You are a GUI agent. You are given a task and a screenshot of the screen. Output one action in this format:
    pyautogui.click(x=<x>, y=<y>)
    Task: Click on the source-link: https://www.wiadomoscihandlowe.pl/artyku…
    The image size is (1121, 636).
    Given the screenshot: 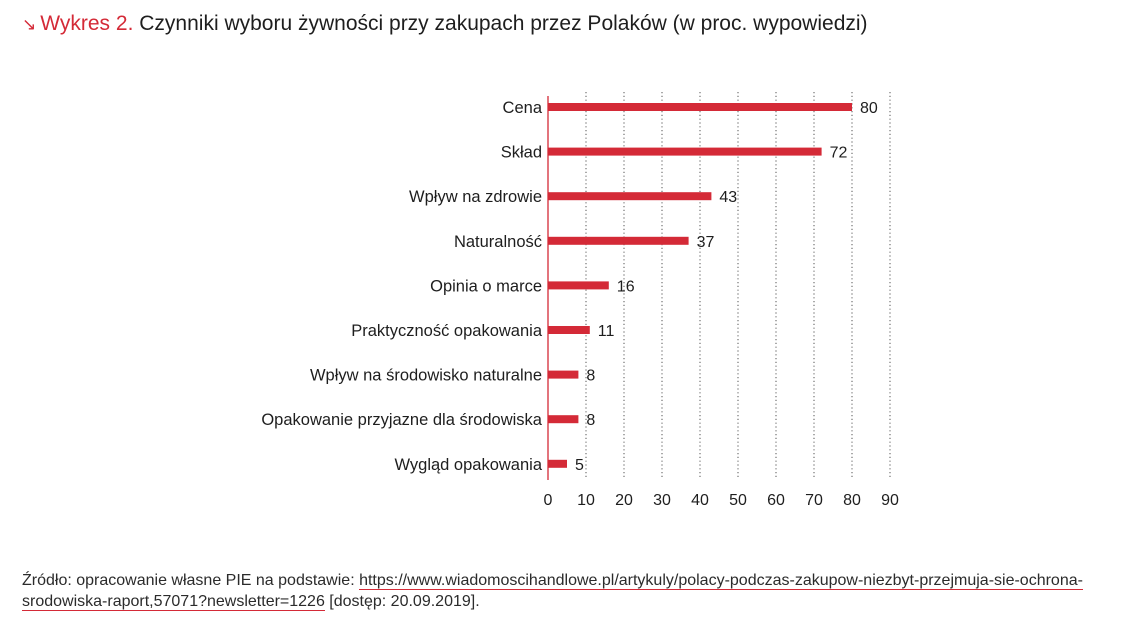 What is the action you would take?
    pyautogui.click(x=552, y=591)
    